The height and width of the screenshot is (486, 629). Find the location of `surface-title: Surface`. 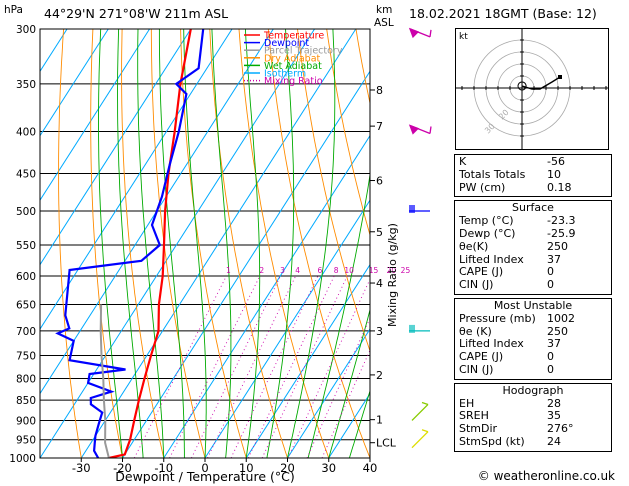

surface-title: Surface is located at coordinates (533, 208).